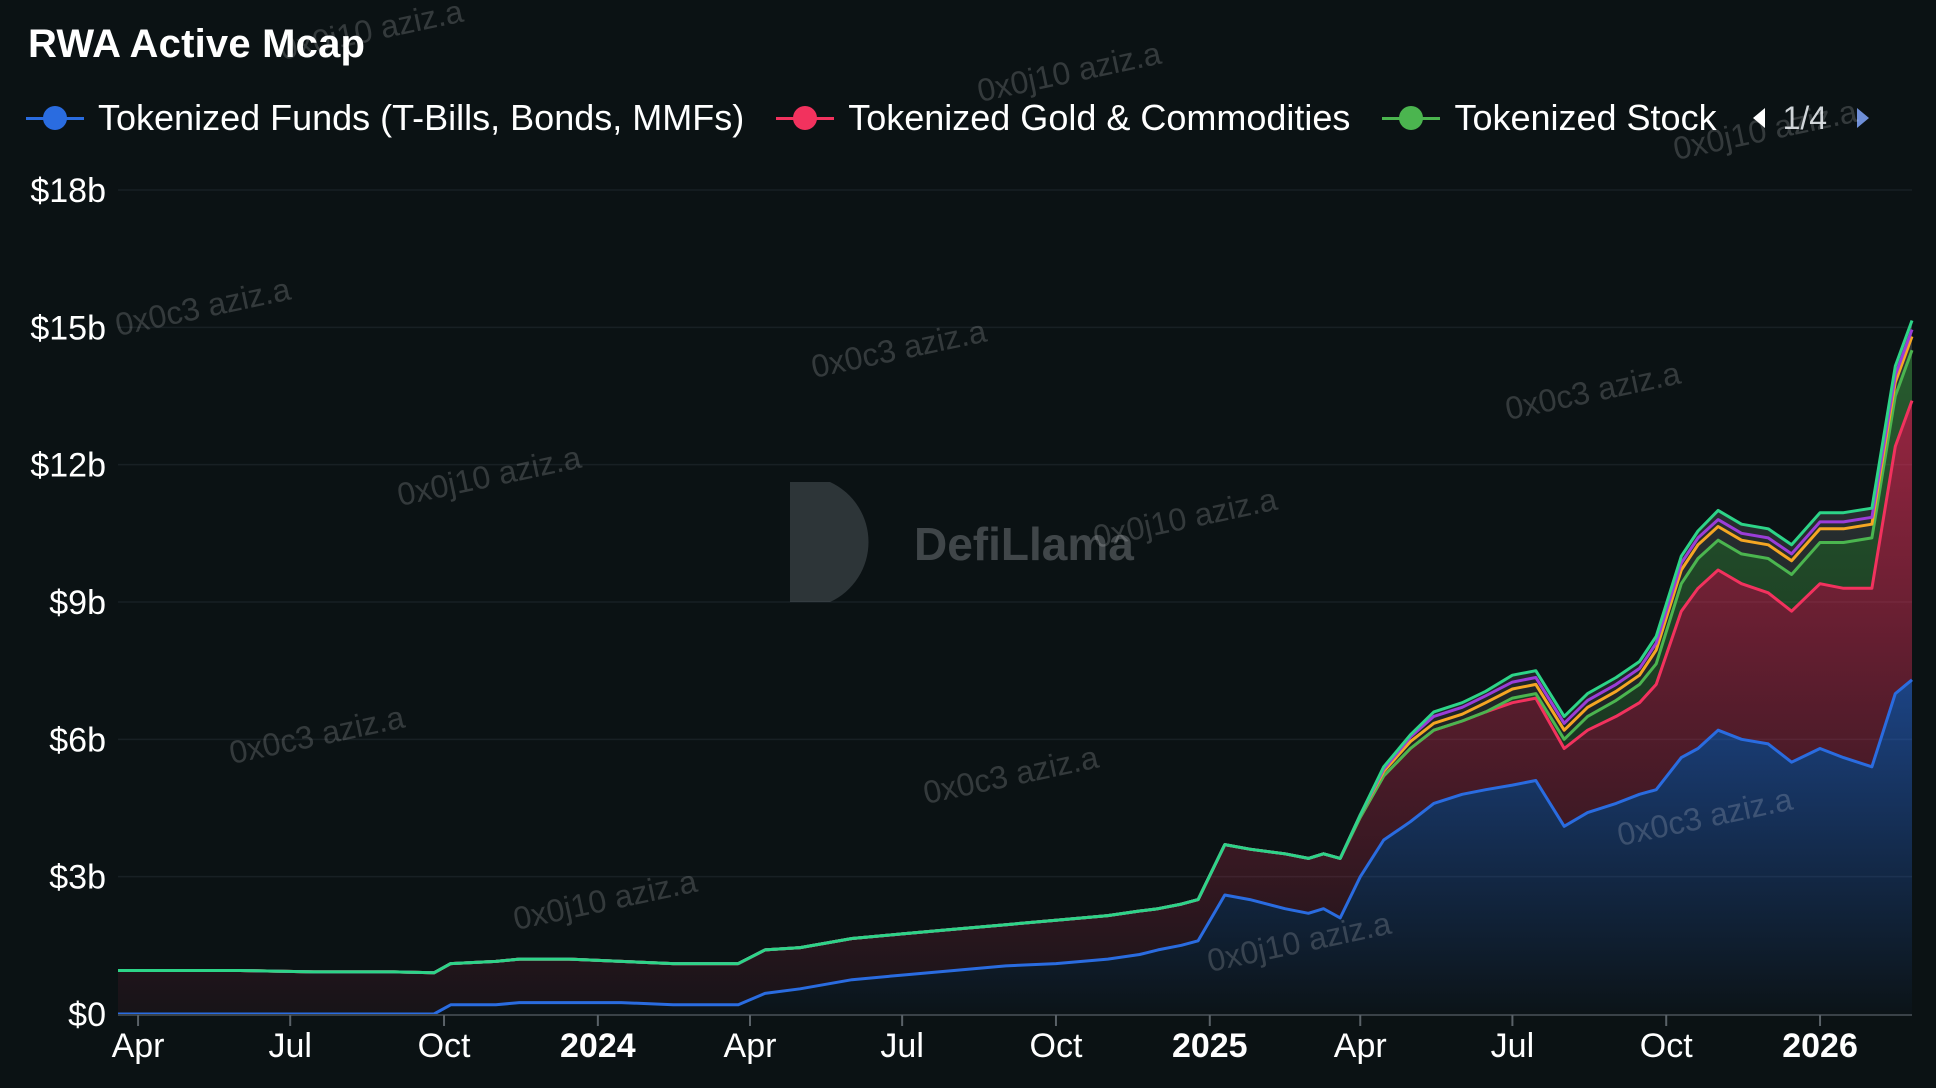  Describe the element at coordinates (197, 44) in the screenshot. I see `chart-title: RWA Active Mcap` at that location.